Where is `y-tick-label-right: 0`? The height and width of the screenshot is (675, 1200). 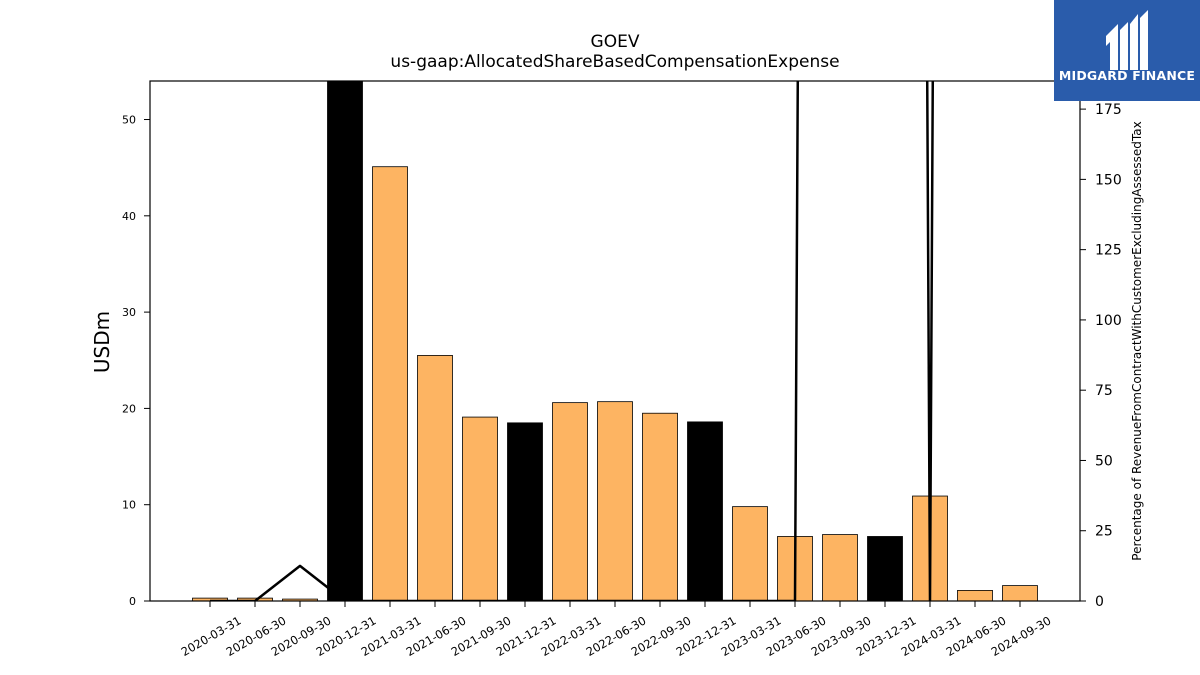 y-tick-label-right: 0 is located at coordinates (1099, 602).